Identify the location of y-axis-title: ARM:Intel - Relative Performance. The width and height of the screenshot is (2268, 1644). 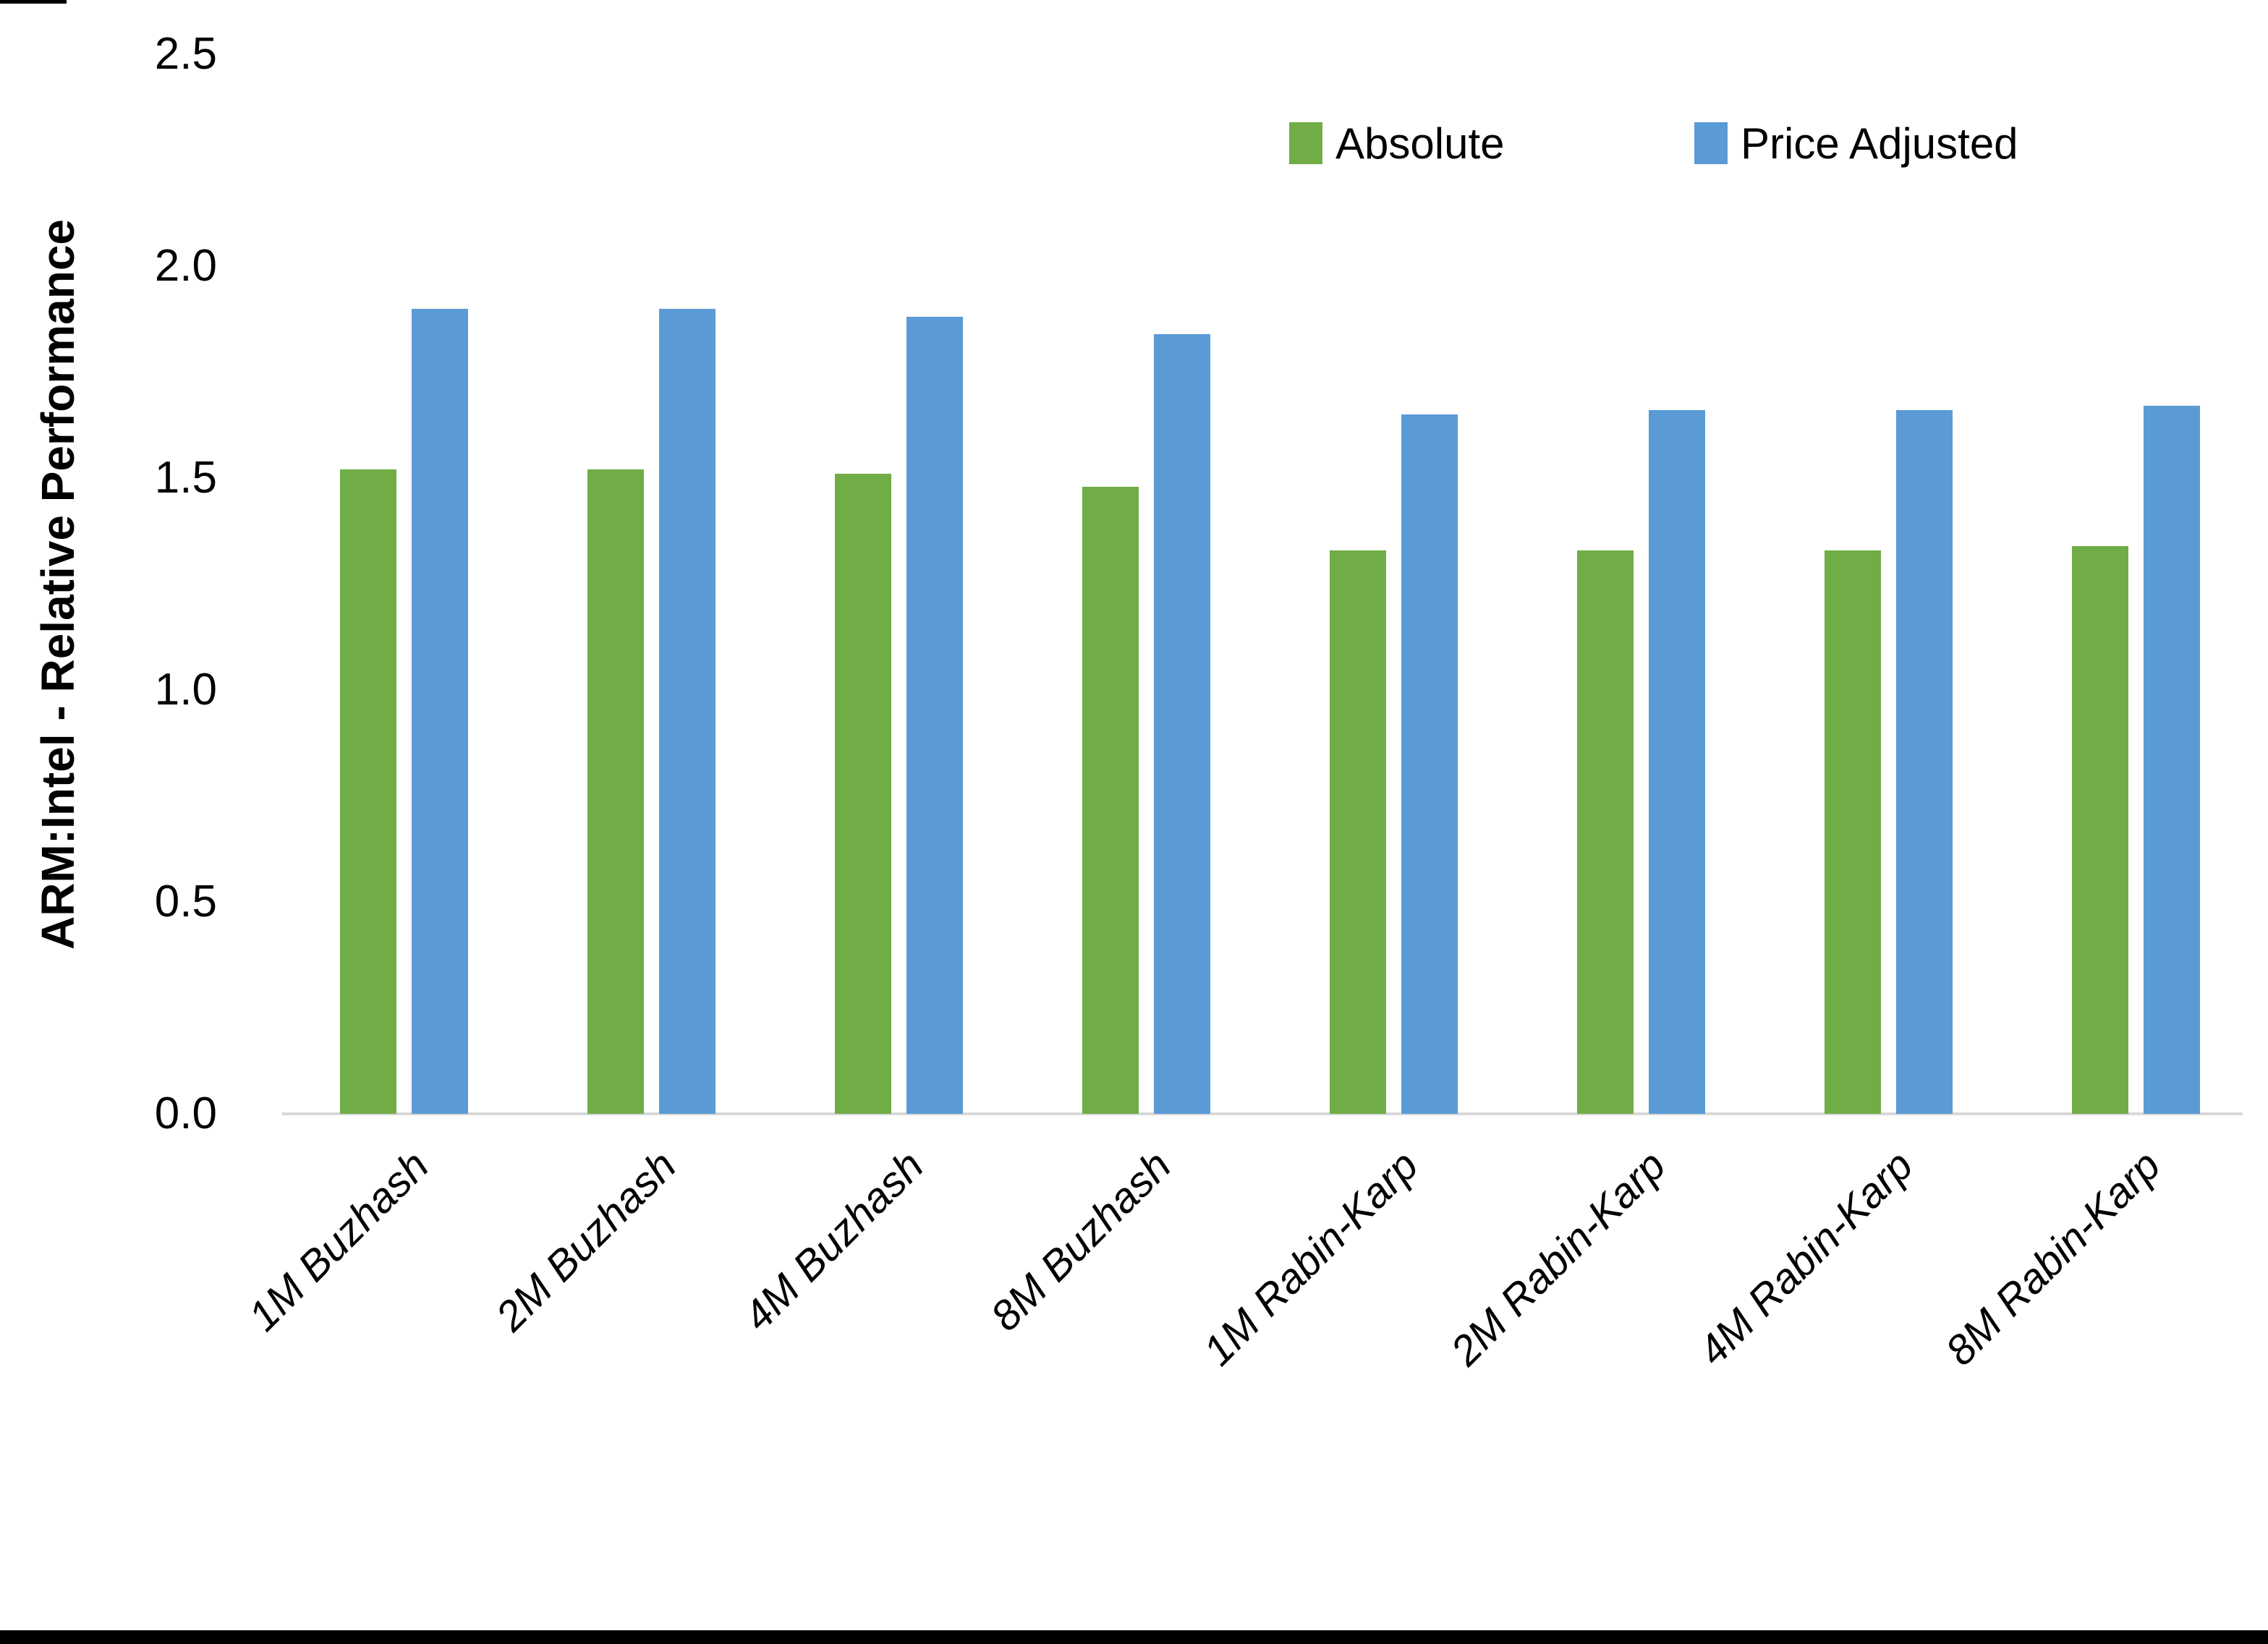
(58, 584).